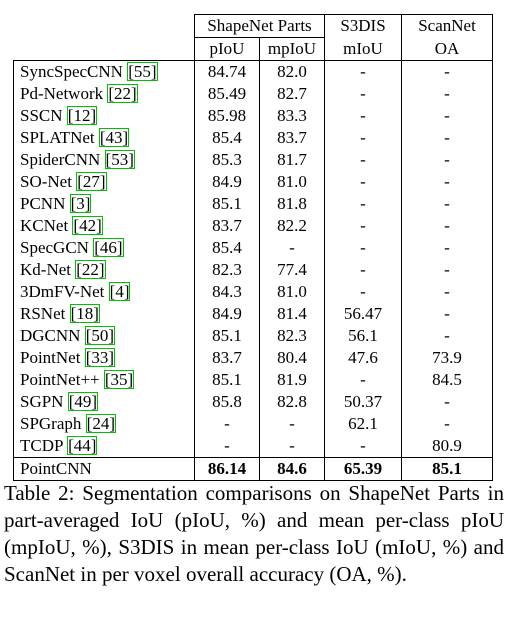 The width and height of the screenshot is (512, 637). I want to click on miou-cell: 62.1, so click(363, 424).